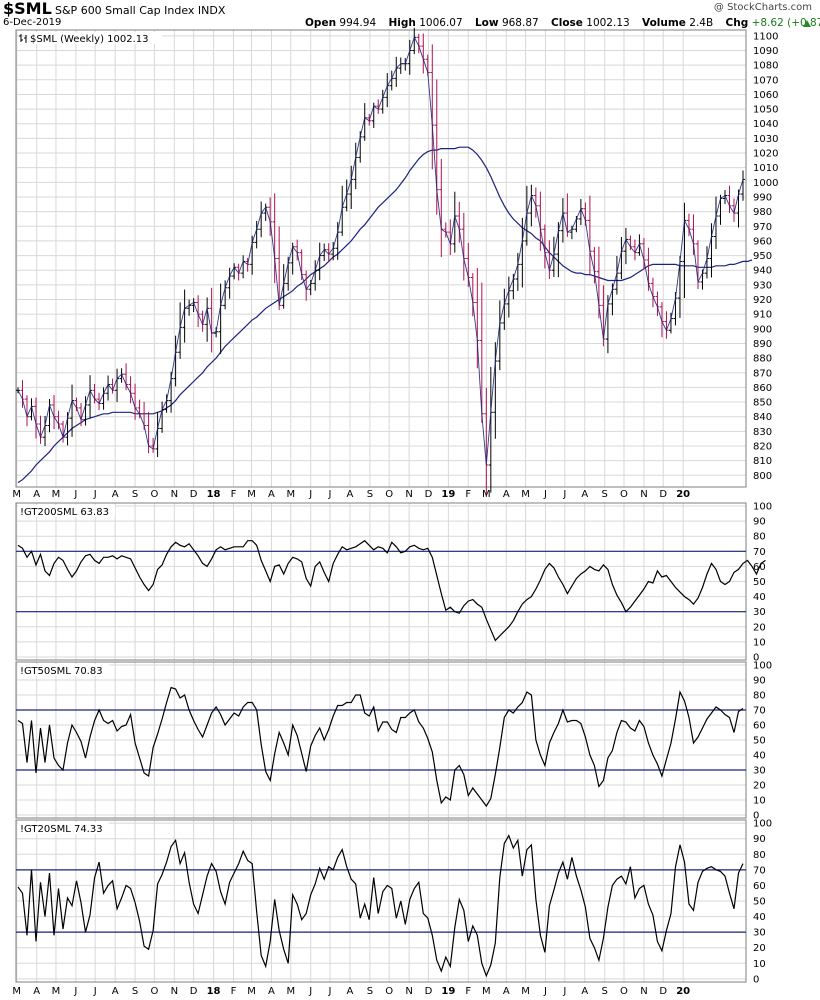  I want to click on y-tick-label: 0, so click(756, 816).